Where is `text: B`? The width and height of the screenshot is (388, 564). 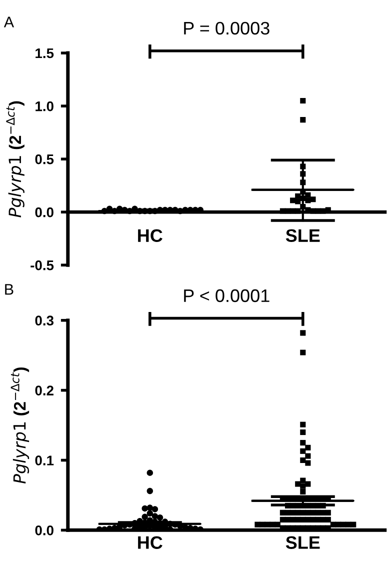 text: B is located at coordinates (9, 289).